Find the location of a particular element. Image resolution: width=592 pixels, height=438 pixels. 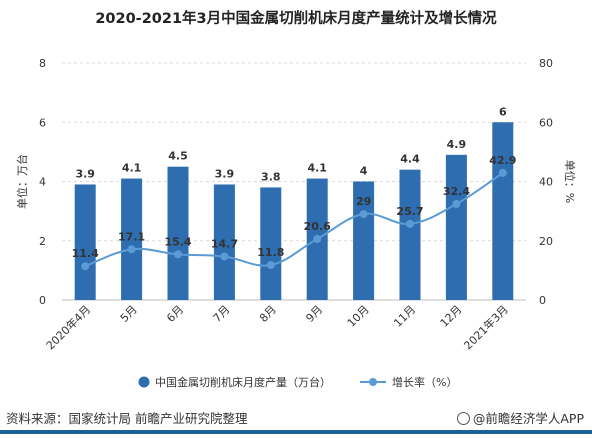

y-right-tick-label: 0 is located at coordinates (542, 300).